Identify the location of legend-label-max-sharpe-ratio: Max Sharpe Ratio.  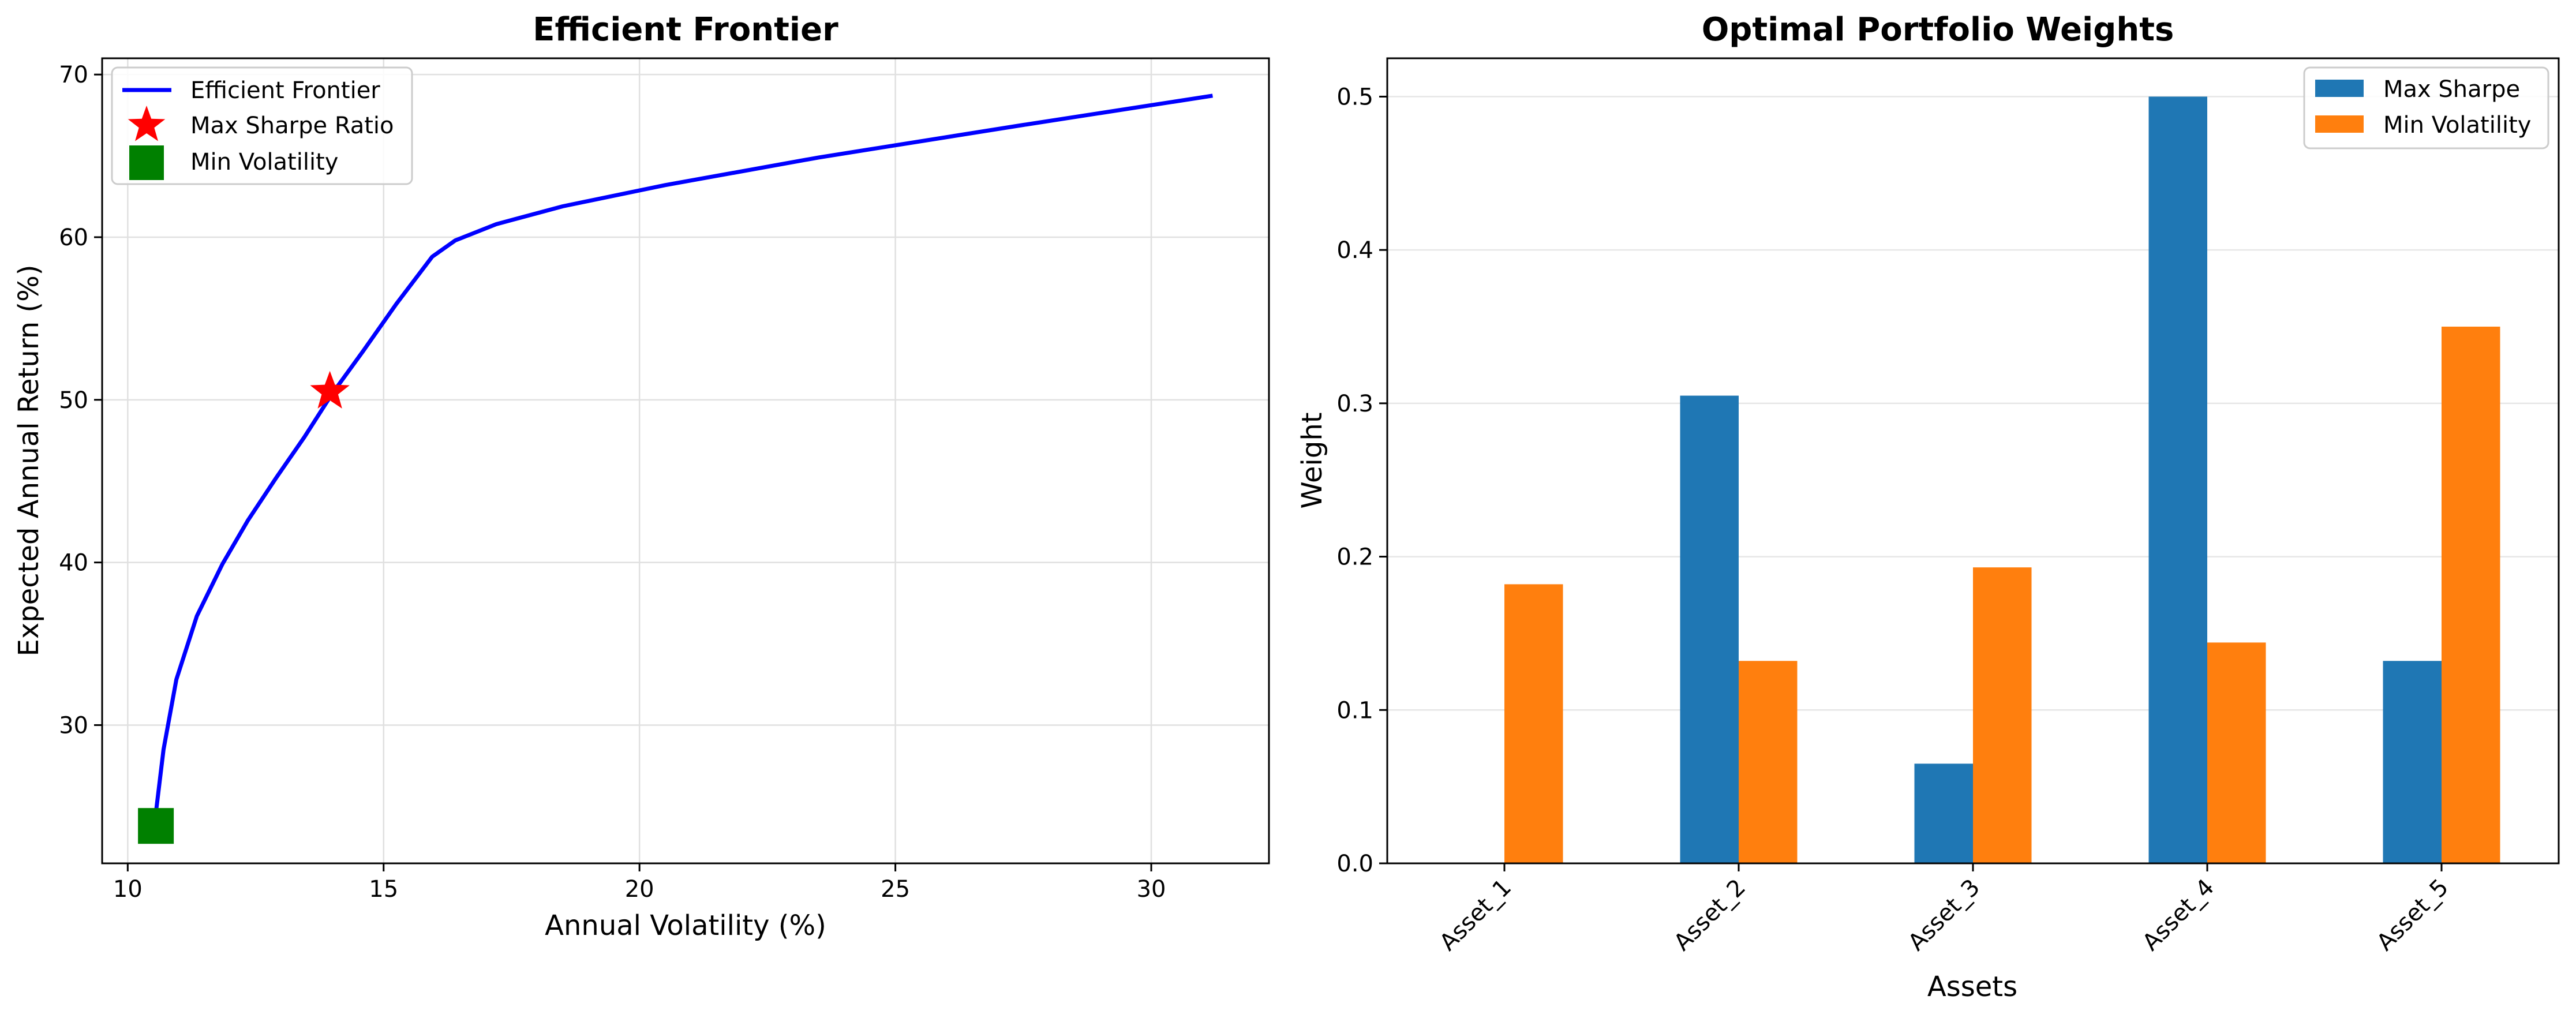
(292, 126).